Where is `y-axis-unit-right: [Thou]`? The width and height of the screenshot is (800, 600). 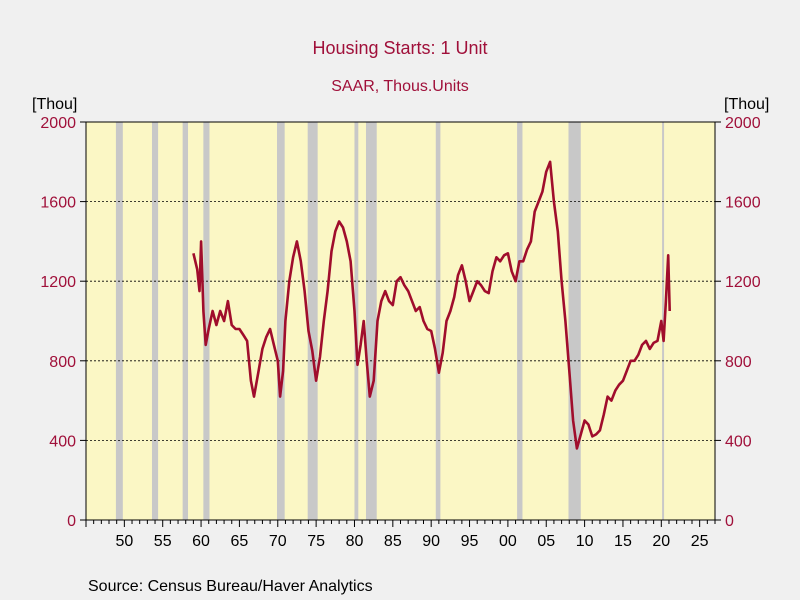
y-axis-unit-right: [Thou] is located at coordinates (747, 104).